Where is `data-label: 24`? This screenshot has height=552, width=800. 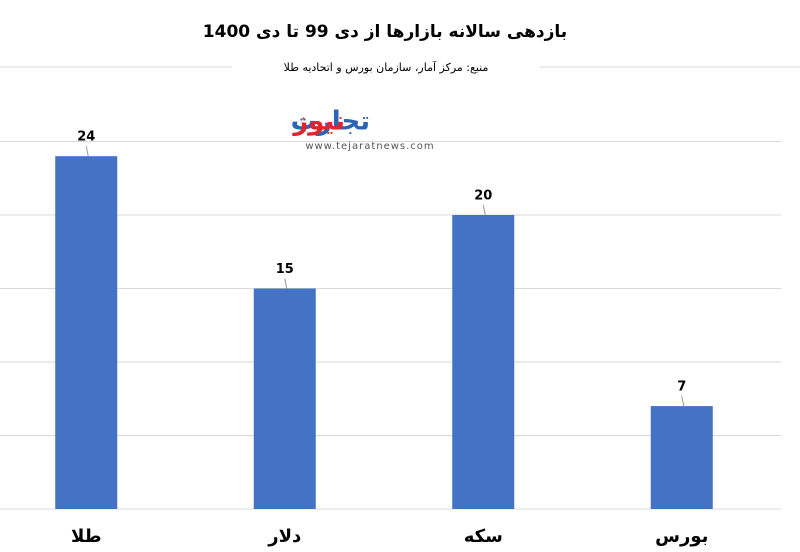
data-label: 24 is located at coordinates (86, 137).